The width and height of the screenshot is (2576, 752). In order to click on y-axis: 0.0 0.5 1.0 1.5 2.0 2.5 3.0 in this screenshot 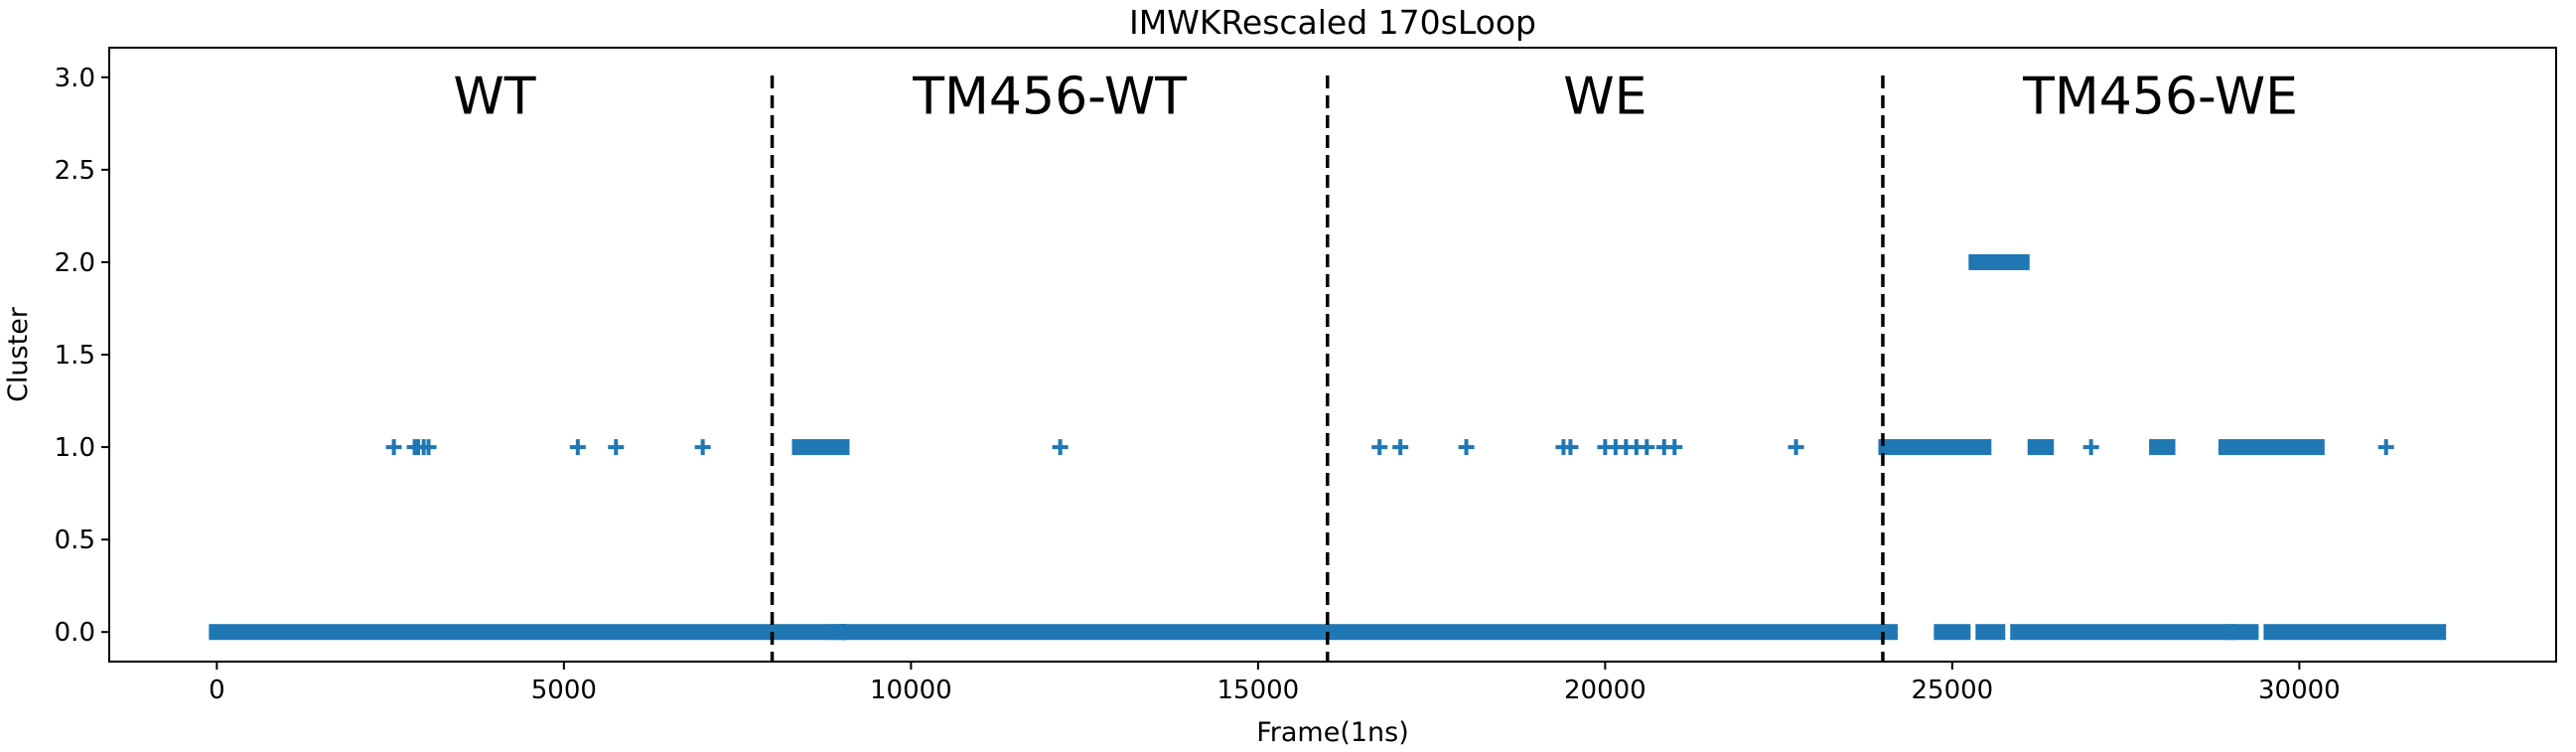, I will do `click(82, 356)`.